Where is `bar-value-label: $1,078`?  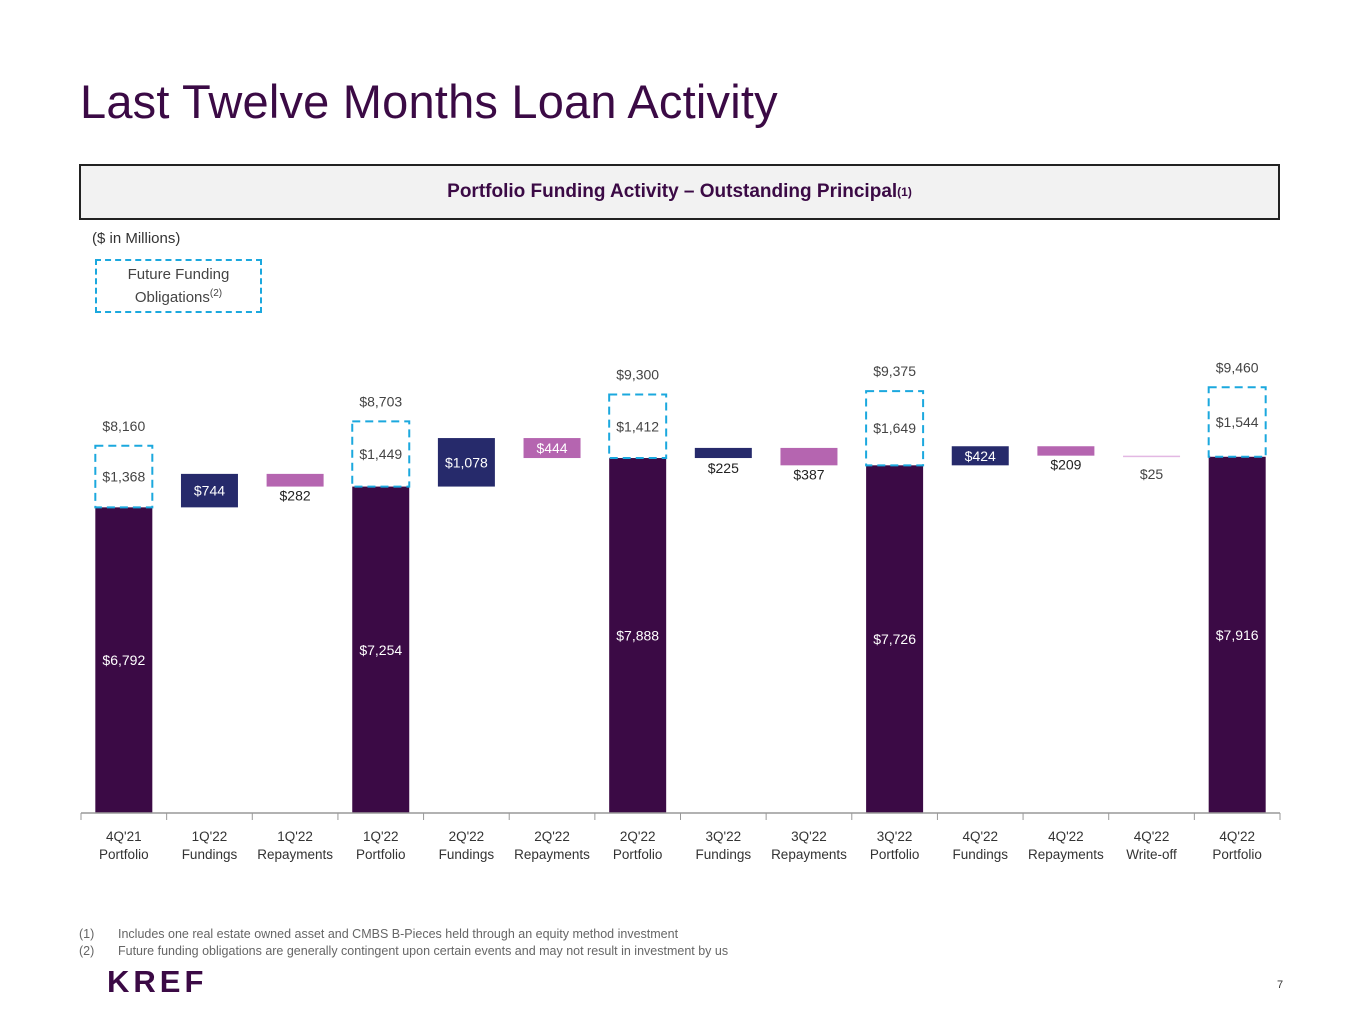
bar-value-label: $1,078 is located at coordinates (466, 462).